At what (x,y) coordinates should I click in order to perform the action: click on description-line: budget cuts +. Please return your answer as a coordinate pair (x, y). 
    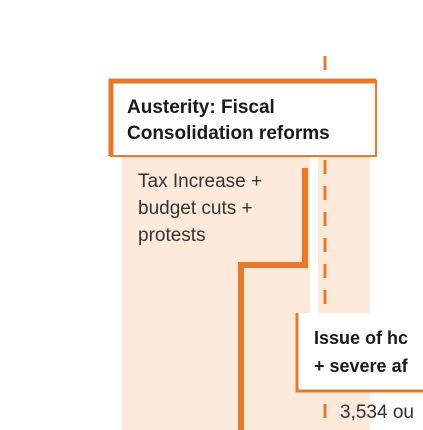
    Looking at the image, I should click on (195, 208).